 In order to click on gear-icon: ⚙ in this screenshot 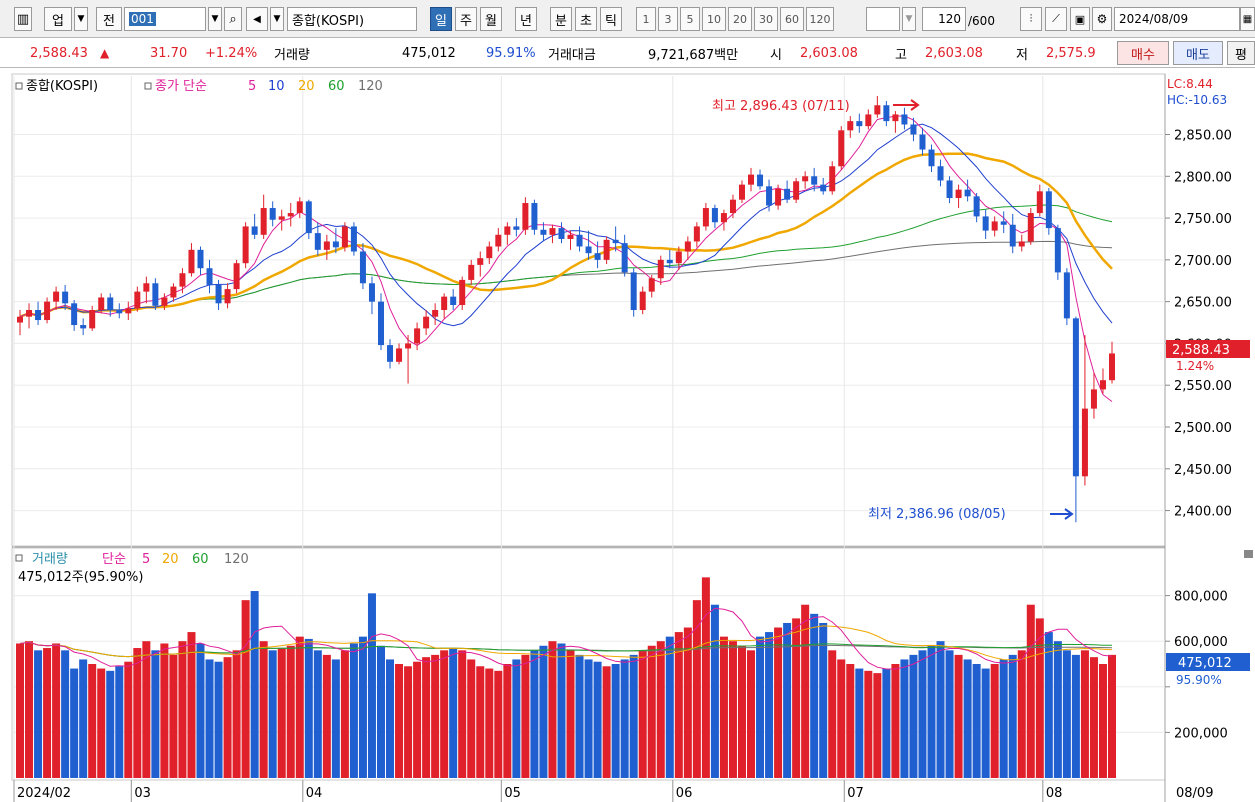, I will do `click(1102, 19)`.